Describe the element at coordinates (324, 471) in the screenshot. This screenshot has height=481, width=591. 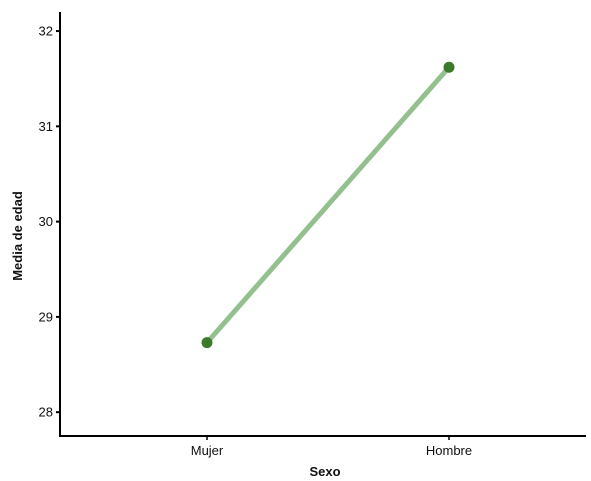
I see `x-axis-title: Sexo` at that location.